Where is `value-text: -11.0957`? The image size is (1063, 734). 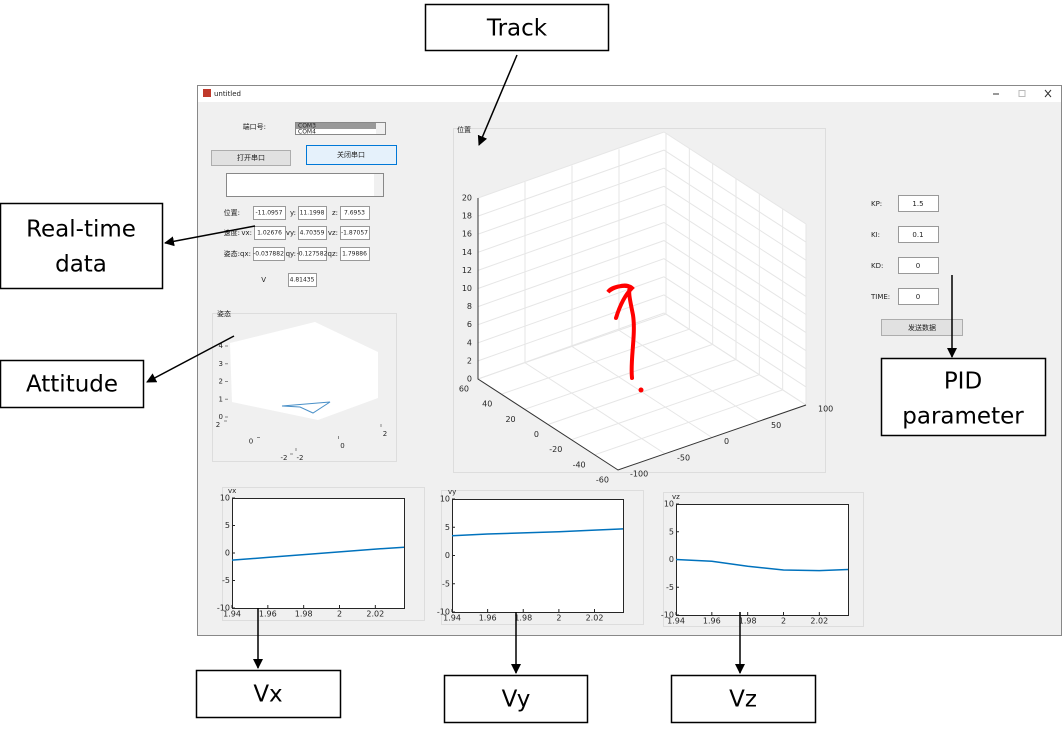
value-text: -11.0957 is located at coordinates (269, 213).